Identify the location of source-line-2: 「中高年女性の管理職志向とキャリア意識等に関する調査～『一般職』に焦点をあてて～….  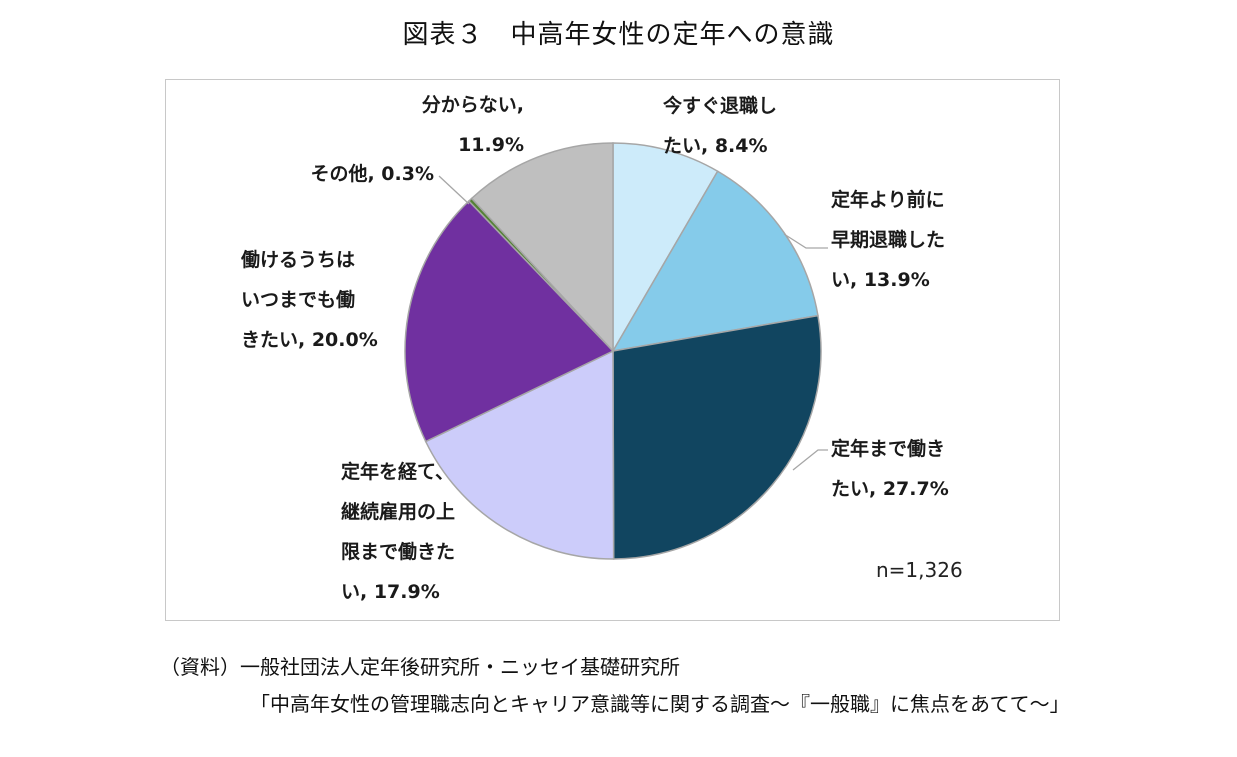
(660, 704).